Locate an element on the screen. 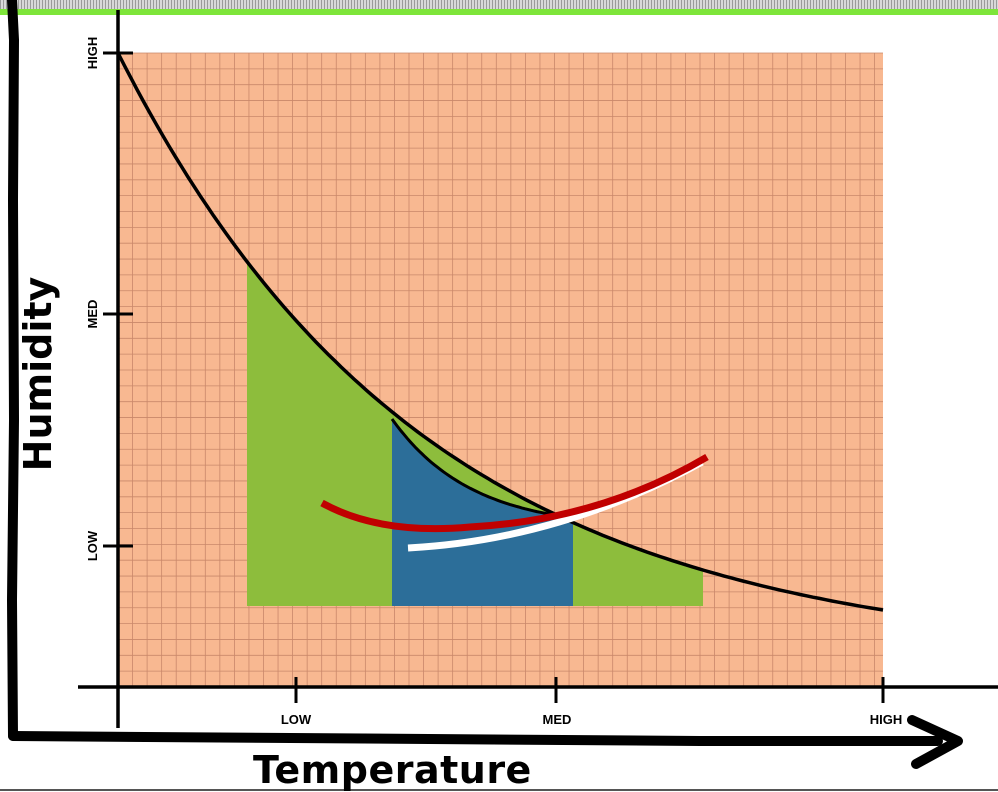  red-curve is located at coordinates (514, 493).